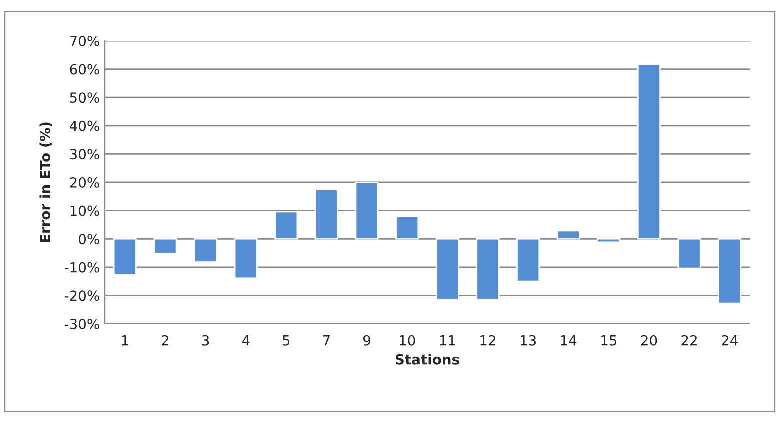 The width and height of the screenshot is (783, 424). Describe the element at coordinates (428, 359) in the screenshot. I see `x-axis-title: Stations` at that location.